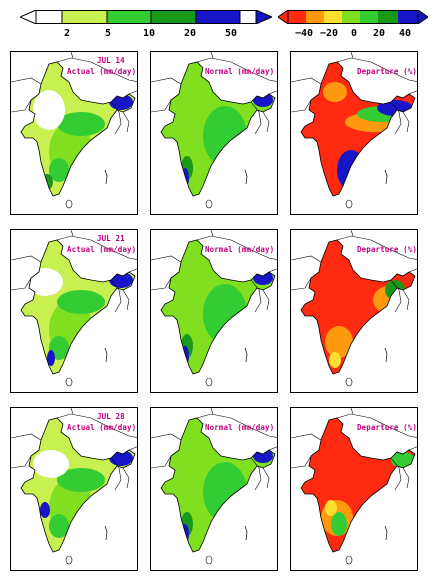  Describe the element at coordinates (231, 33) in the screenshot. I see `precip-tick-4: 50` at that location.